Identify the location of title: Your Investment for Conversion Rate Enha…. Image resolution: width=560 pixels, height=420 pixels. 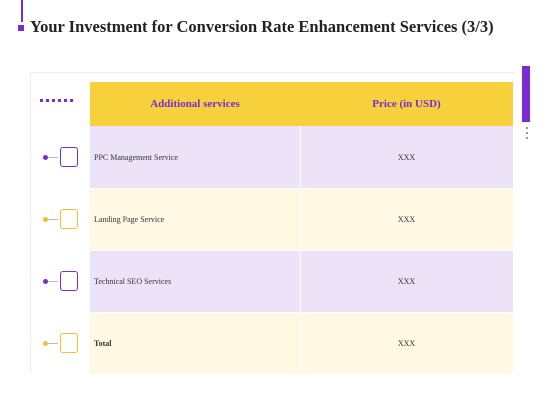
(262, 26).